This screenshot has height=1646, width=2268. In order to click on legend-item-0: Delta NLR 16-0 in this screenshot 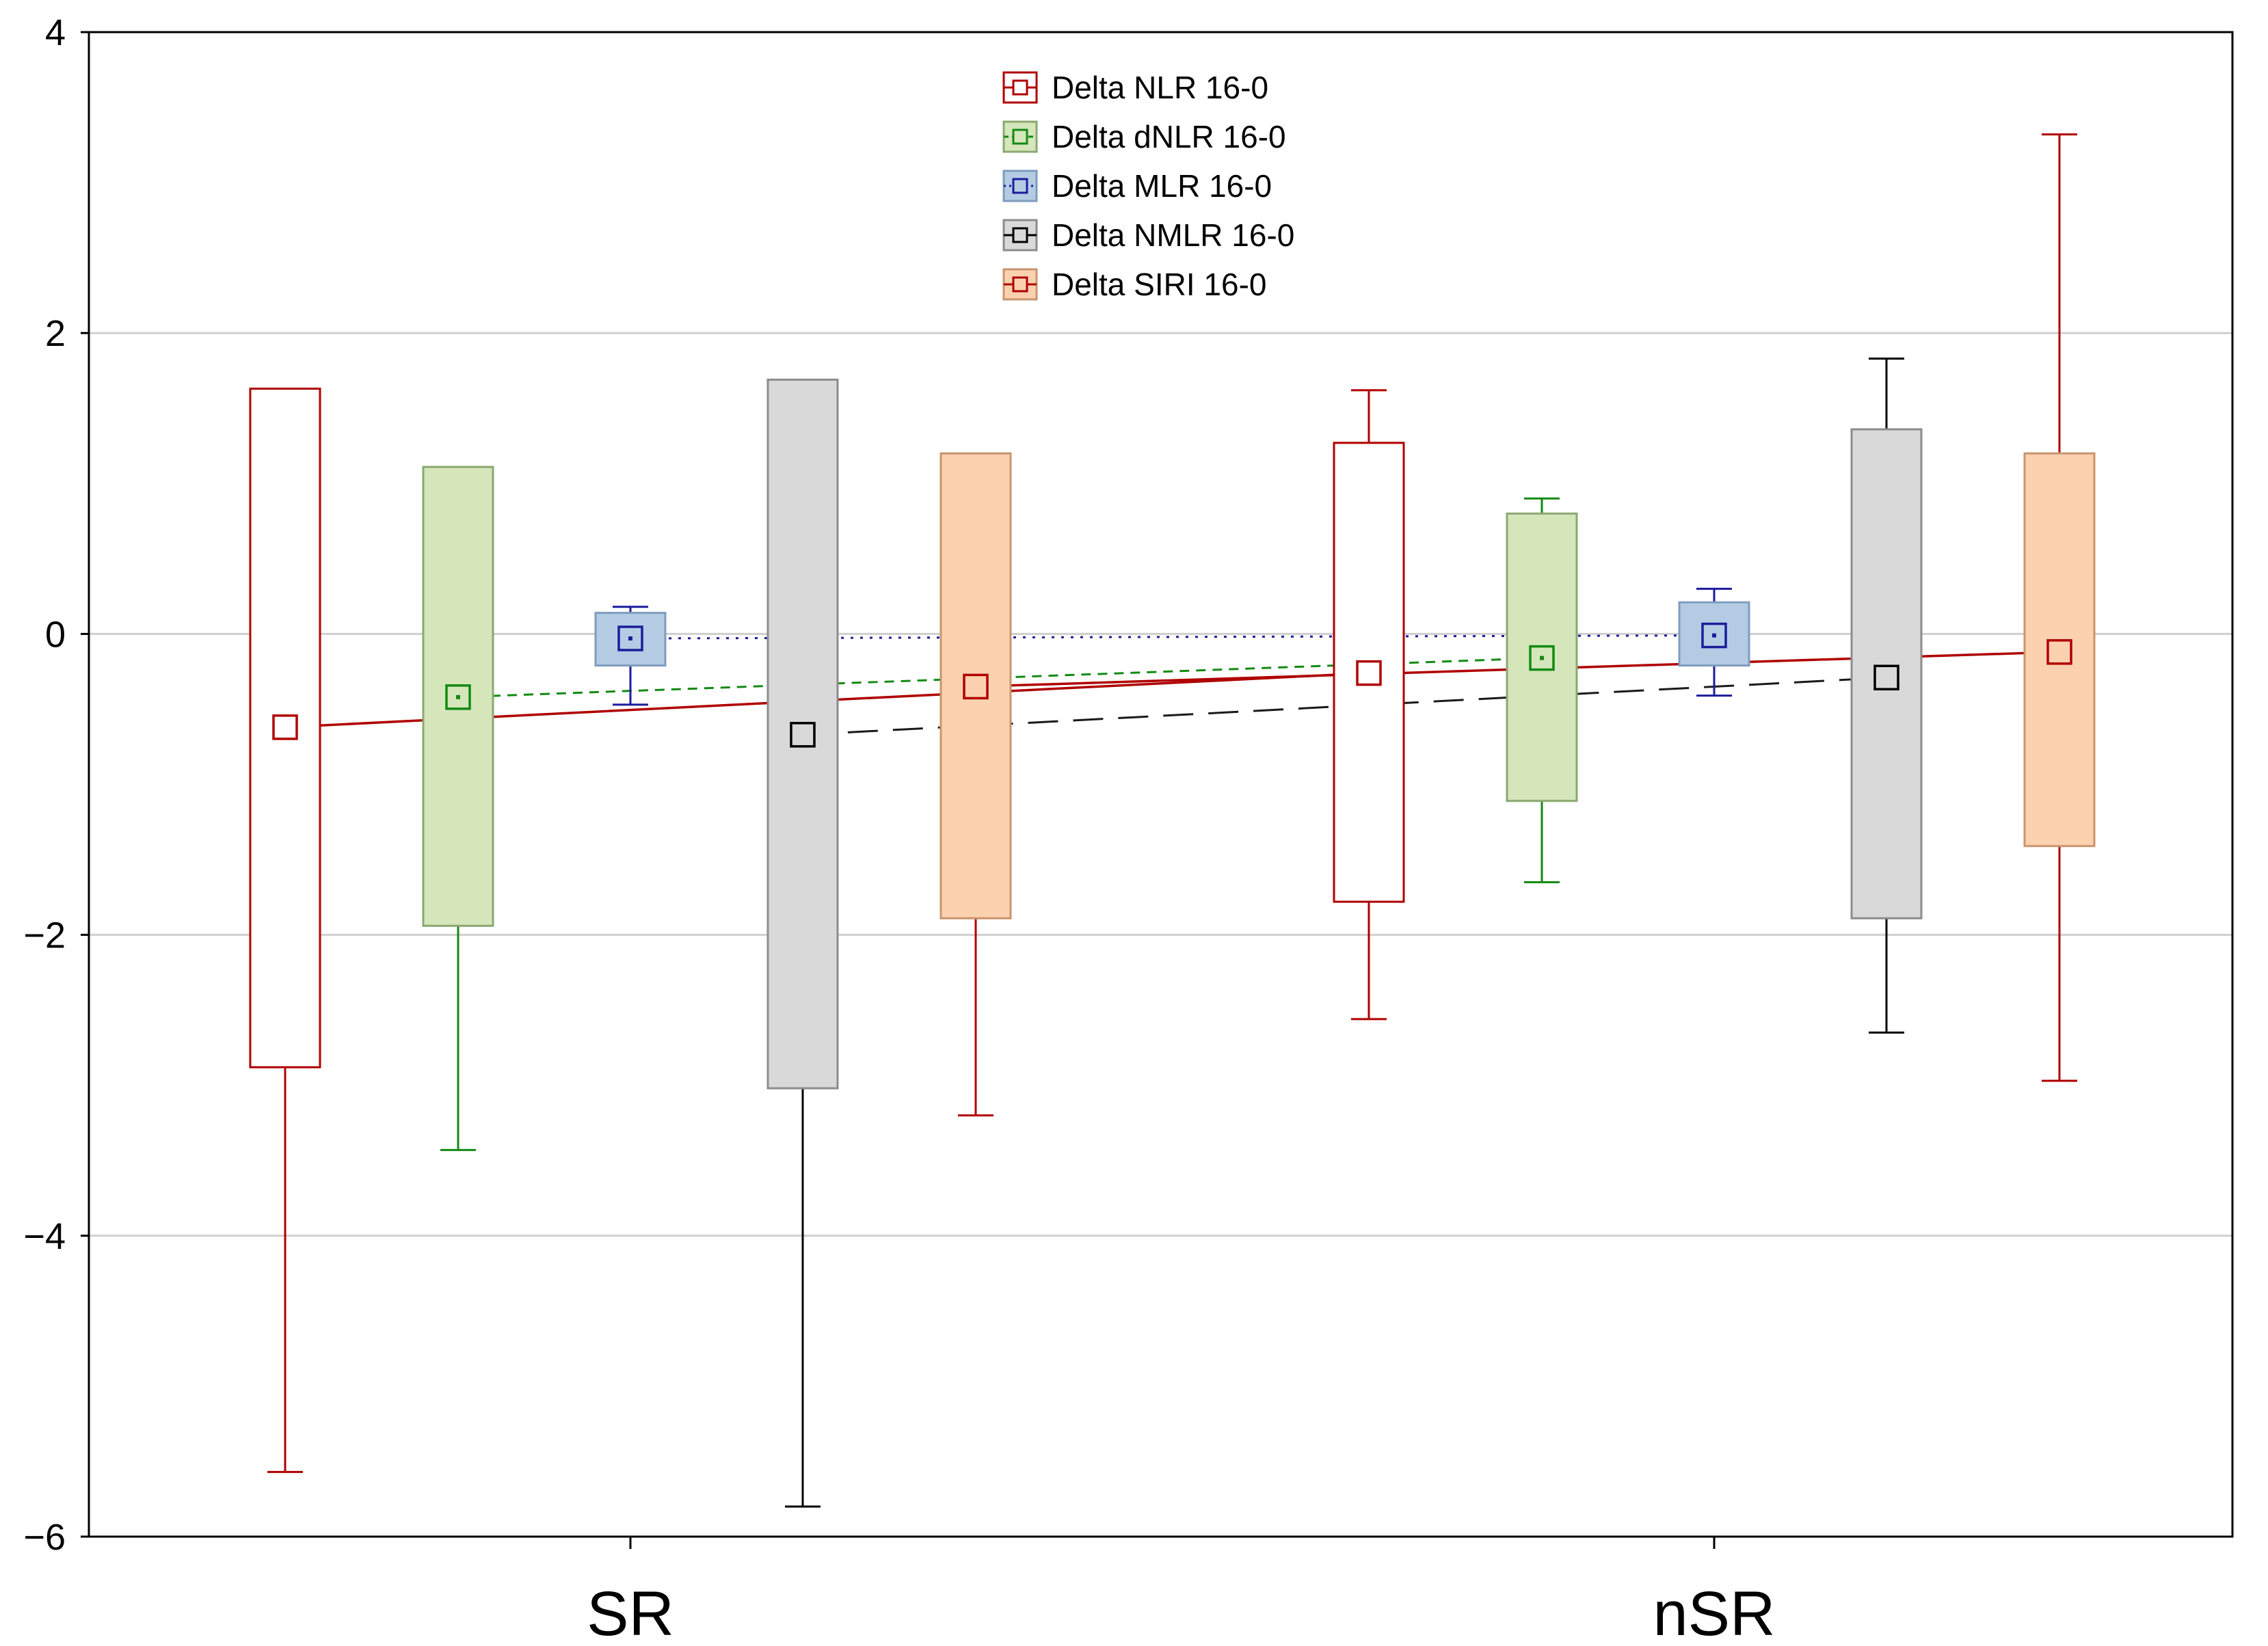, I will do `click(1135, 88)`.